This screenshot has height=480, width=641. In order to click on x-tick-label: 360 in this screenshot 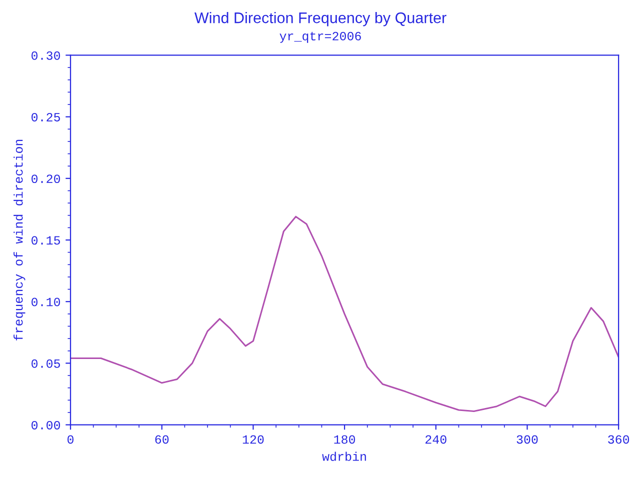, I will do `click(619, 439)`.